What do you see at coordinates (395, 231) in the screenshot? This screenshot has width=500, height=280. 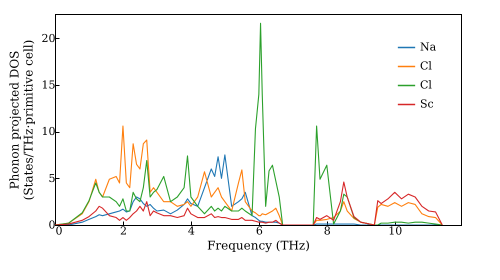 I see `x-tick-label: 10` at bounding box center [395, 231].